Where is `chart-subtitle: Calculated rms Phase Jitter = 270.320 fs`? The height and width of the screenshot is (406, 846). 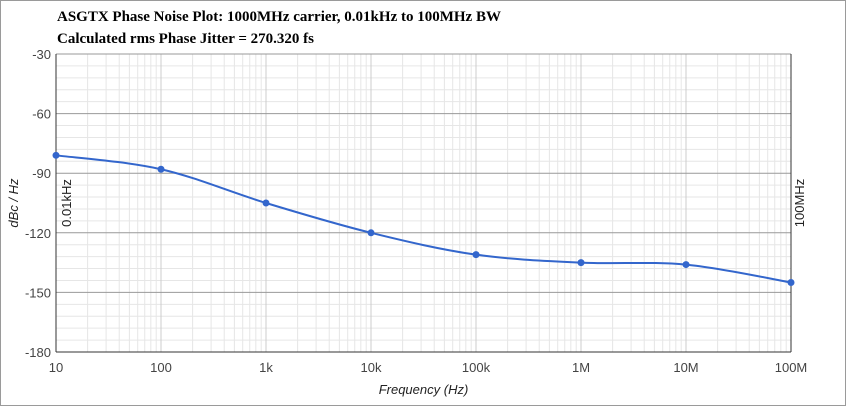 chart-subtitle: Calculated rms Phase Jitter = 270.320 fs is located at coordinates (185, 39).